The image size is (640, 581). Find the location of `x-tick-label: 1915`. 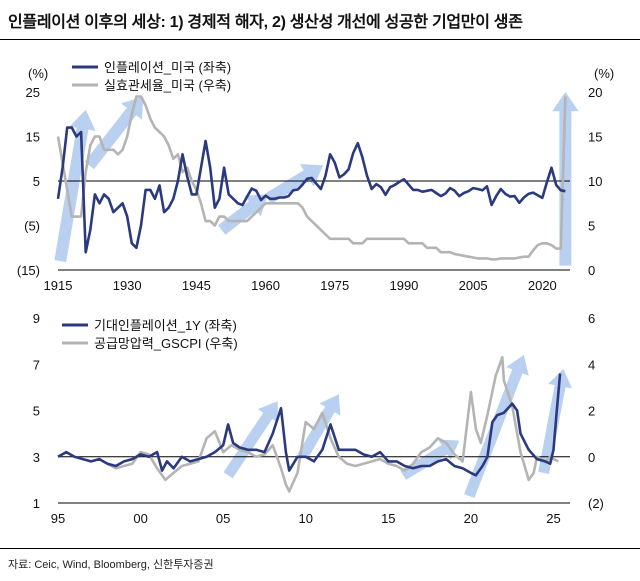

x-tick-label: 1915 is located at coordinates (58, 285).